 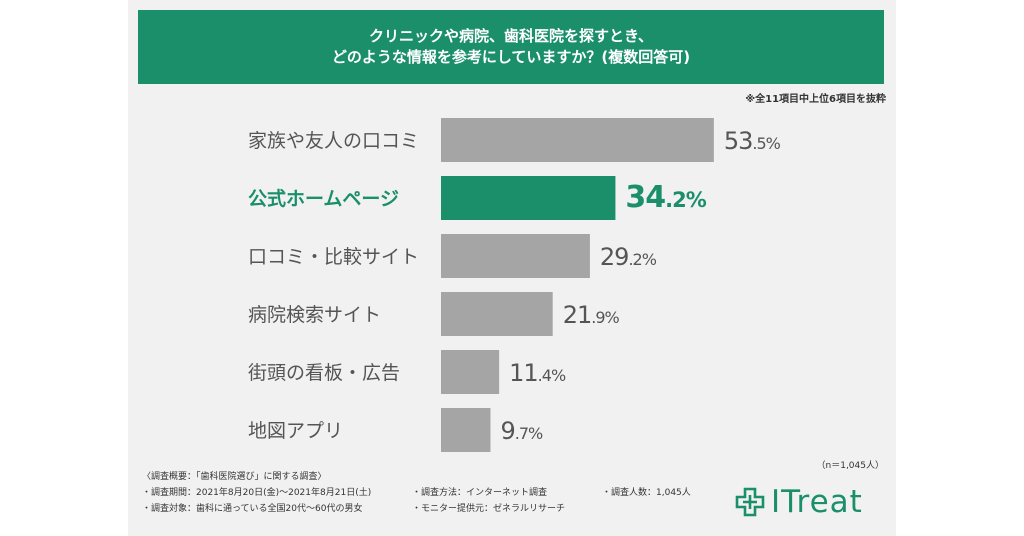 What do you see at coordinates (815, 99) in the screenshot?
I see `excerpt-note: ※全11項目中上位6項目を抜粋` at bounding box center [815, 99].